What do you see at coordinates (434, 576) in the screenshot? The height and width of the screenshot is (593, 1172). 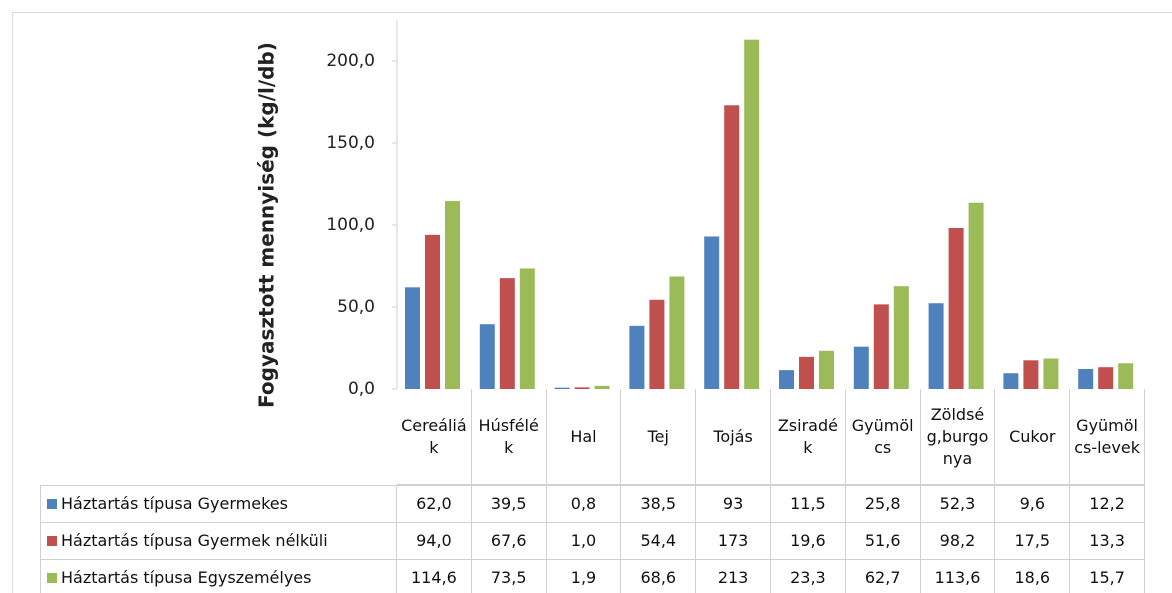 I see `table-value: 114,6` at bounding box center [434, 576].